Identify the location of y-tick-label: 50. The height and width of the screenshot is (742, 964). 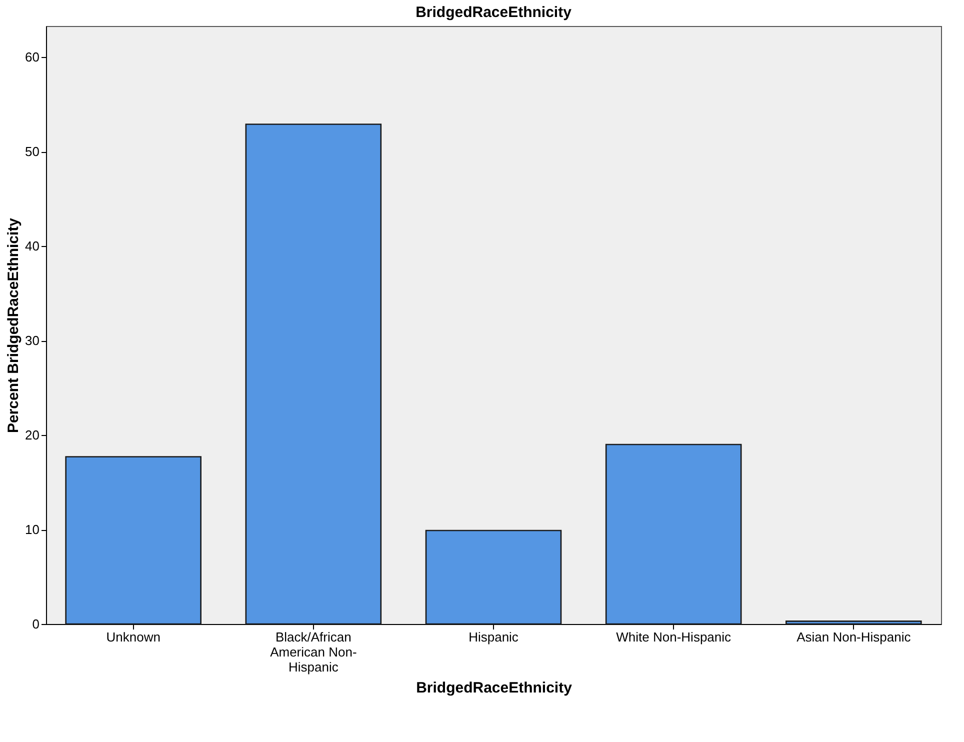
(32, 152).